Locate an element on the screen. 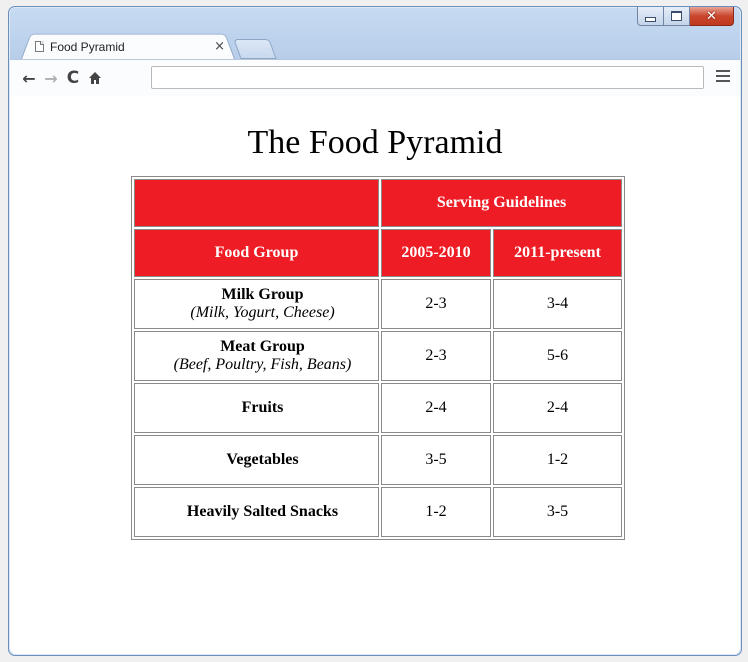 This screenshot has height=662, width=748. value-2011-present: 2-4 is located at coordinates (557, 408).